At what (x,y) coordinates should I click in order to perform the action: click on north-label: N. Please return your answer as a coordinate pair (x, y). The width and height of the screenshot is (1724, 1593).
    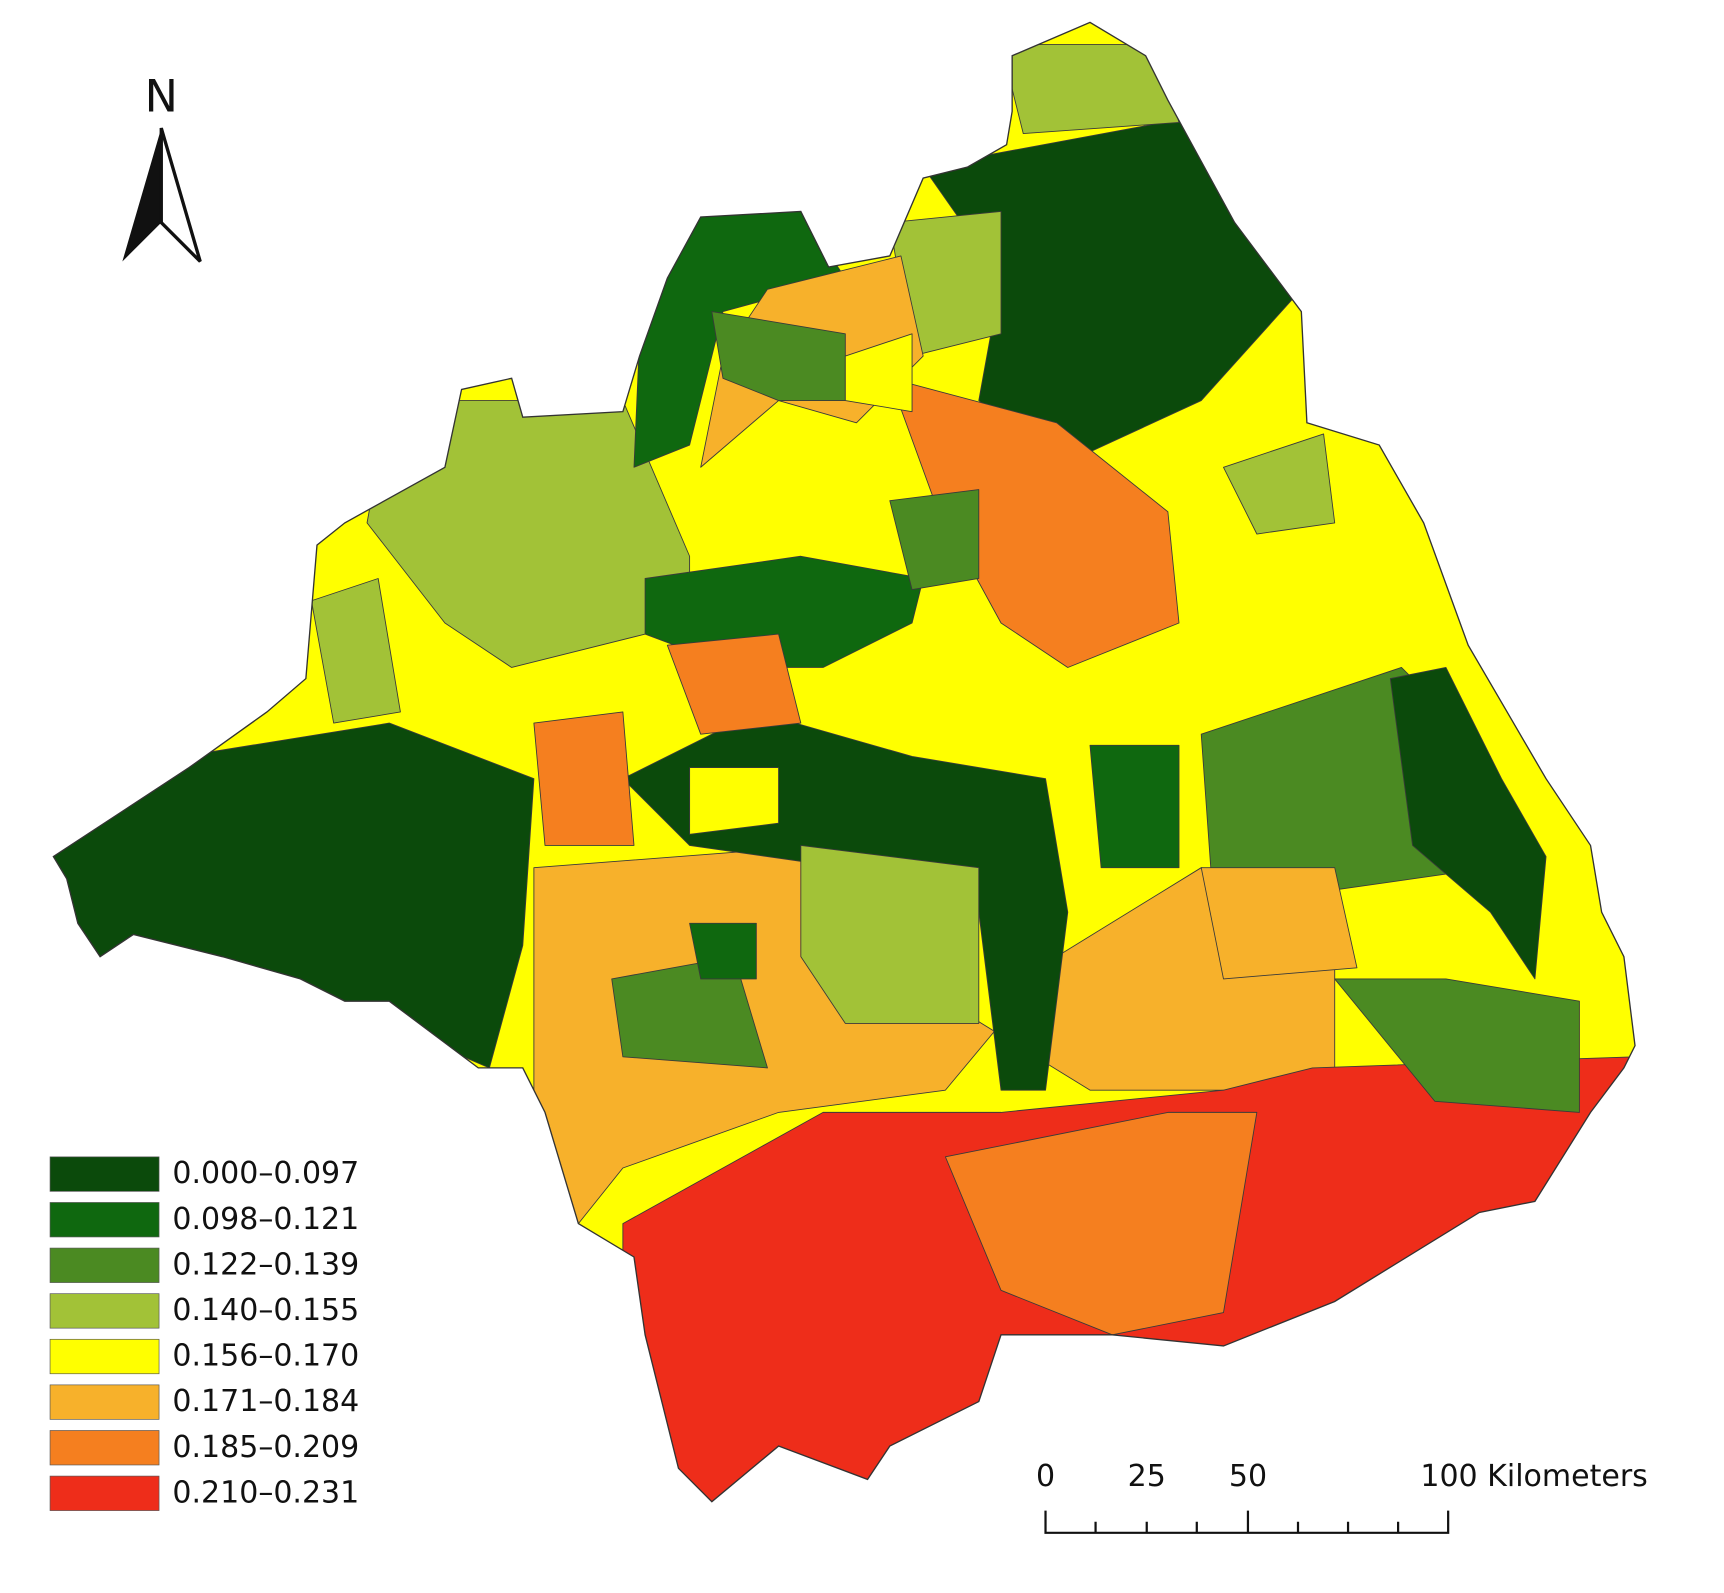
    Looking at the image, I should click on (161, 96).